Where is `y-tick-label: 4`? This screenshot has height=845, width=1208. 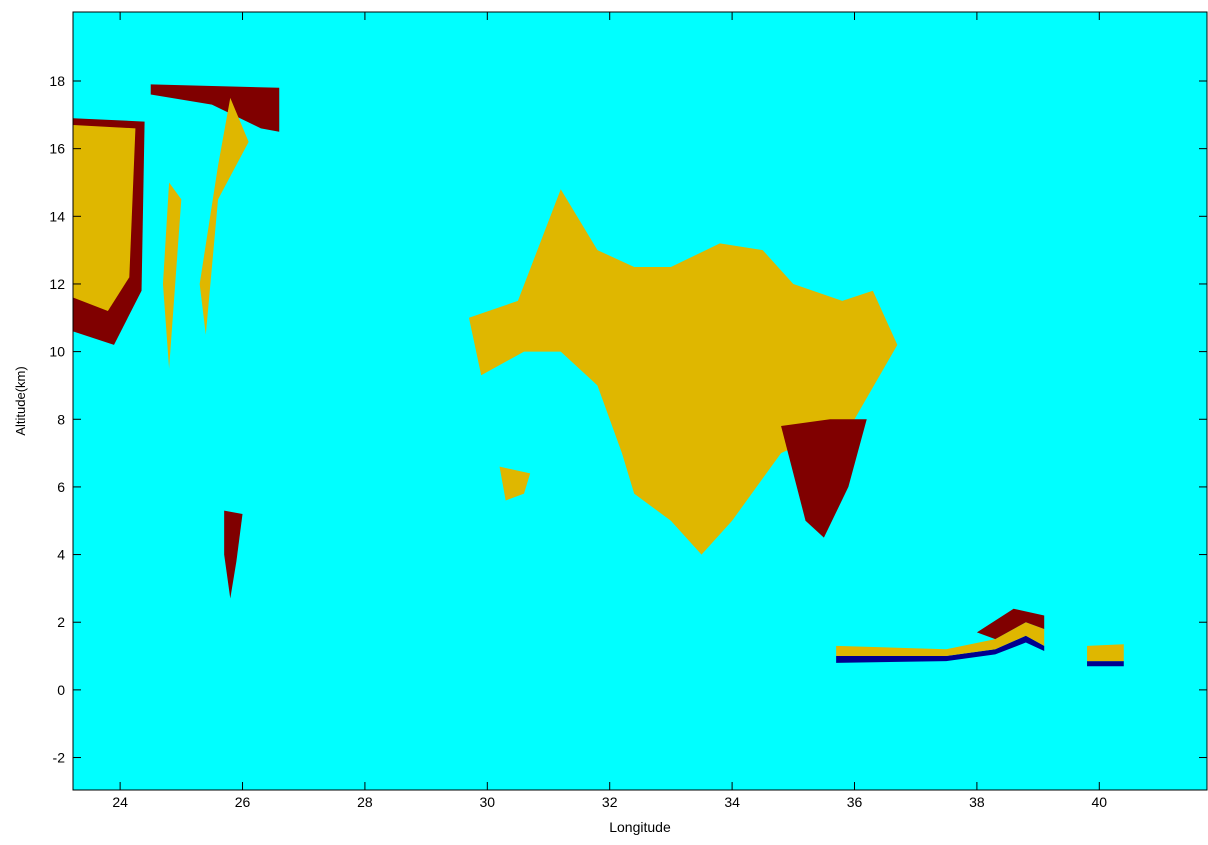 y-tick-label: 4 is located at coordinates (61, 555).